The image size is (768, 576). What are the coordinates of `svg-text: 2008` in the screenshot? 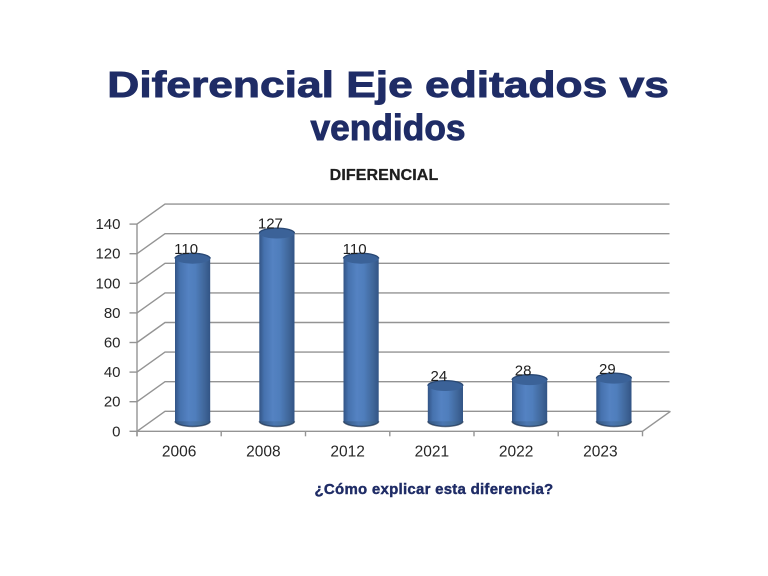 It's located at (263, 452).